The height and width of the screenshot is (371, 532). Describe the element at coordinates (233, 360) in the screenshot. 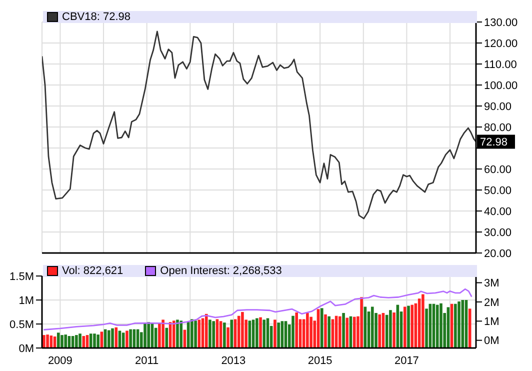

I see `x-tick-label: 2013` at that location.